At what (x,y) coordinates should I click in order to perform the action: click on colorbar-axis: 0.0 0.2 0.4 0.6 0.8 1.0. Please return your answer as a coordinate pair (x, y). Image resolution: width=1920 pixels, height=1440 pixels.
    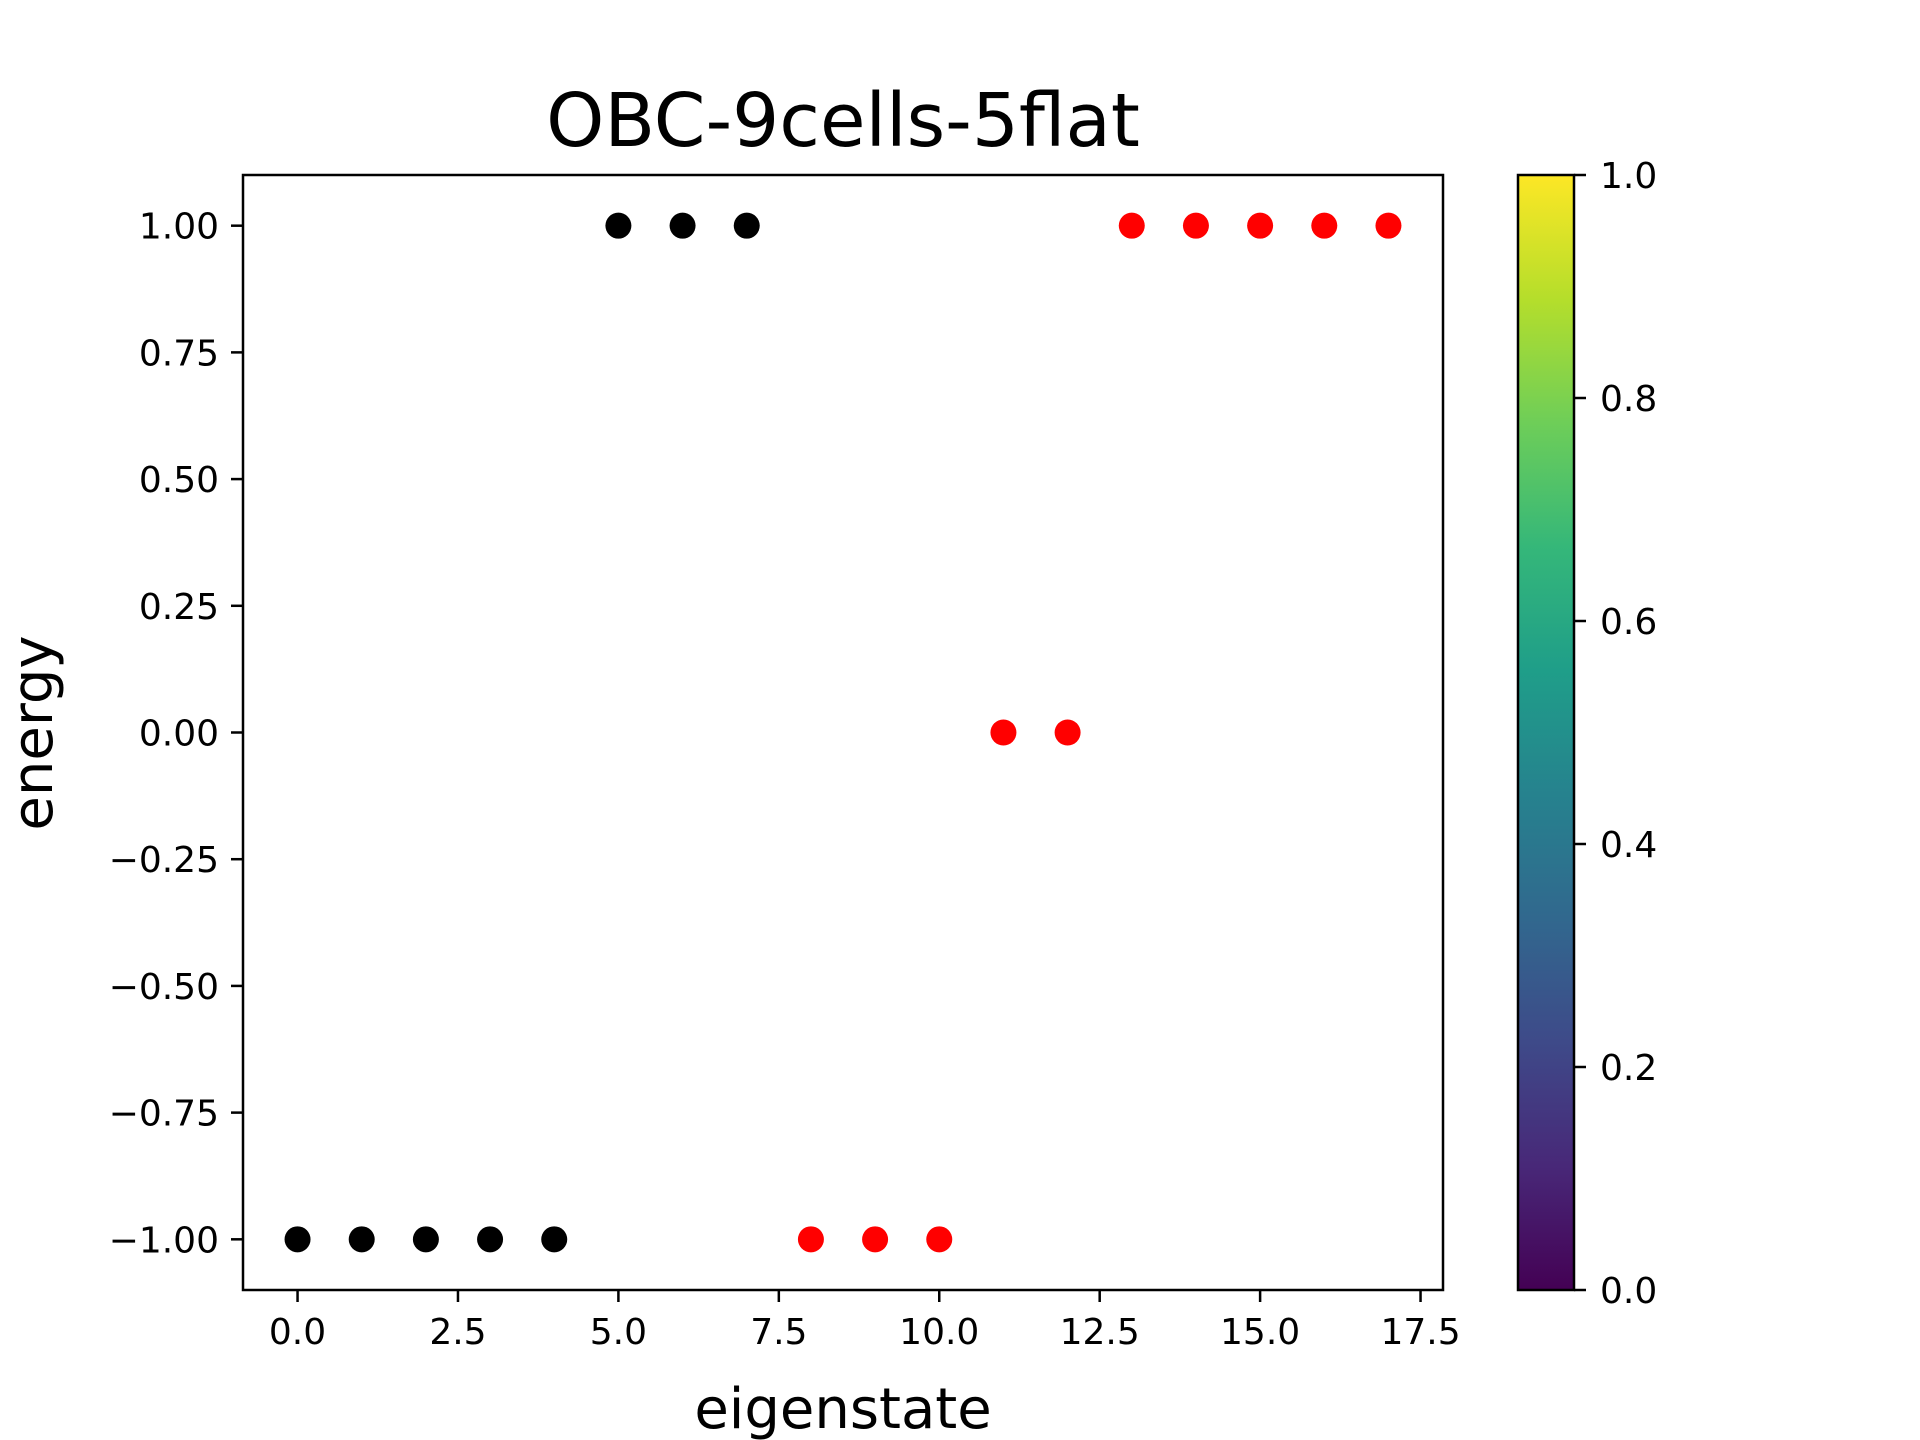
    Looking at the image, I should click on (1615, 734).